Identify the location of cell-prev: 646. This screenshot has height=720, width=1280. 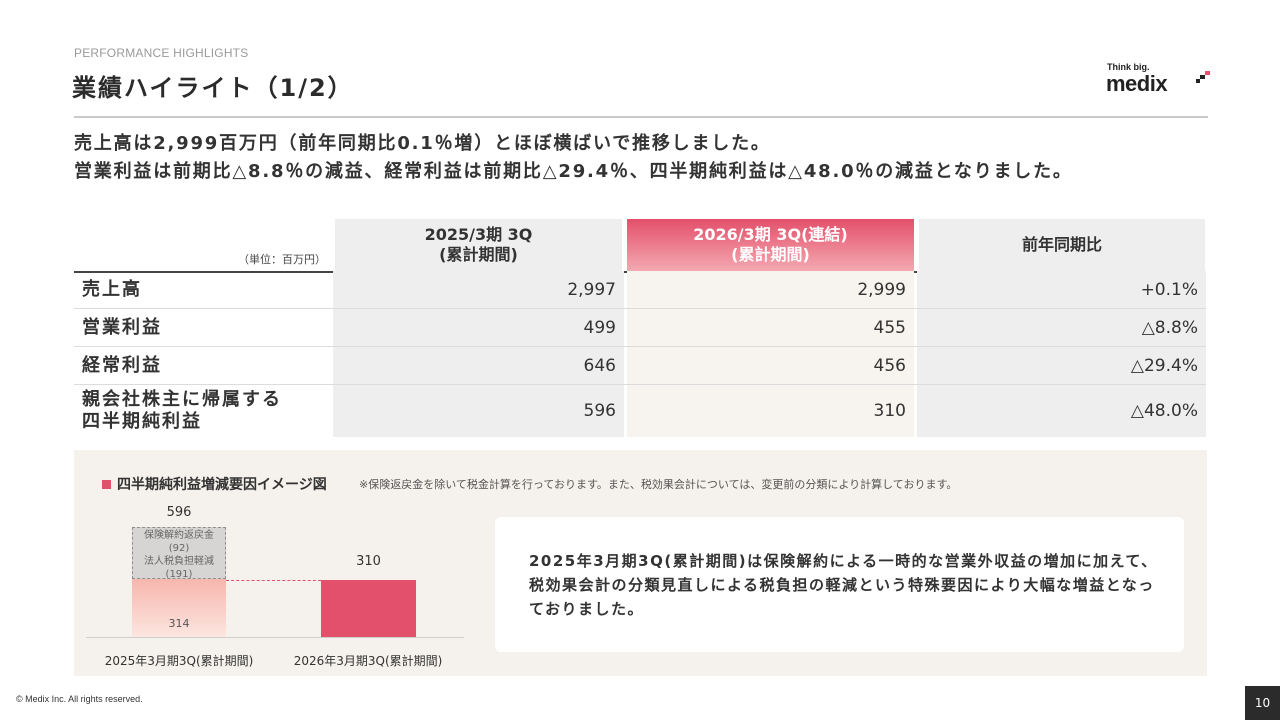
(478, 366).